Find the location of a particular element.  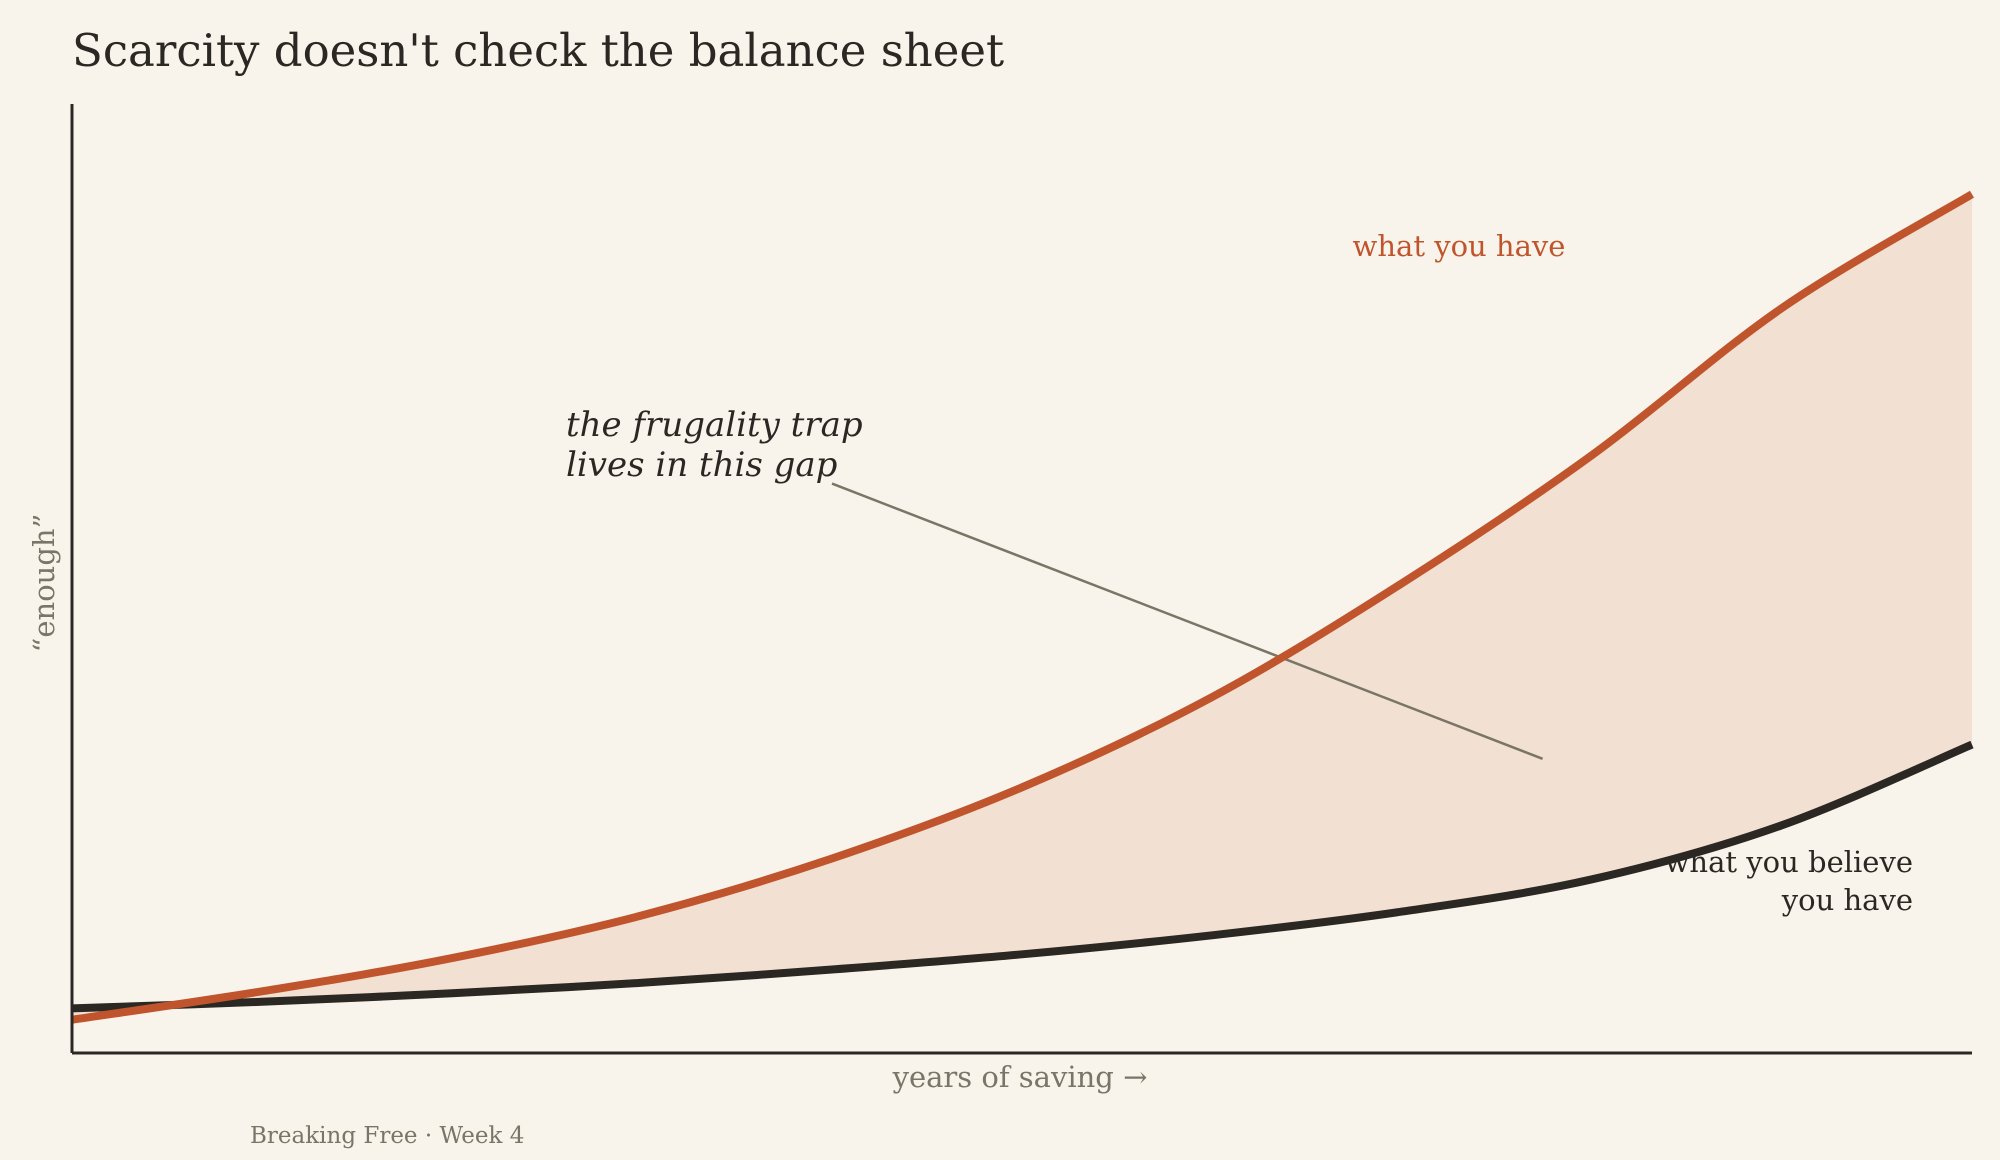

series-label-what-you-have: what you have is located at coordinates (1459, 246).